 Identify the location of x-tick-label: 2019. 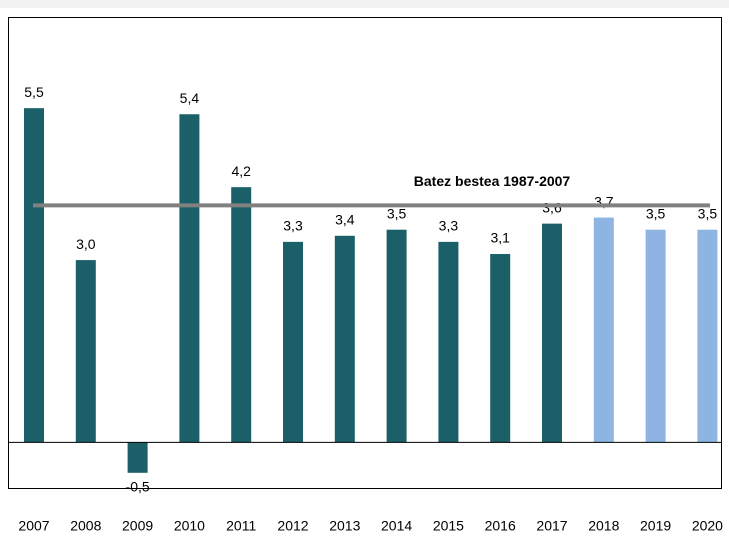
(655, 526).